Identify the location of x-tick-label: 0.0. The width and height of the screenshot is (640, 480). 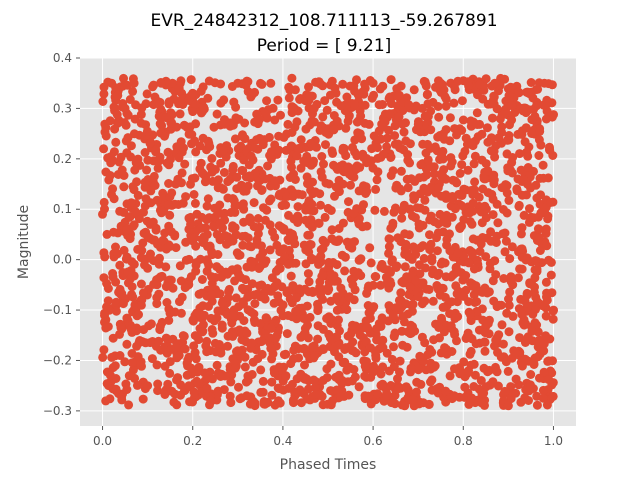
(102, 441).